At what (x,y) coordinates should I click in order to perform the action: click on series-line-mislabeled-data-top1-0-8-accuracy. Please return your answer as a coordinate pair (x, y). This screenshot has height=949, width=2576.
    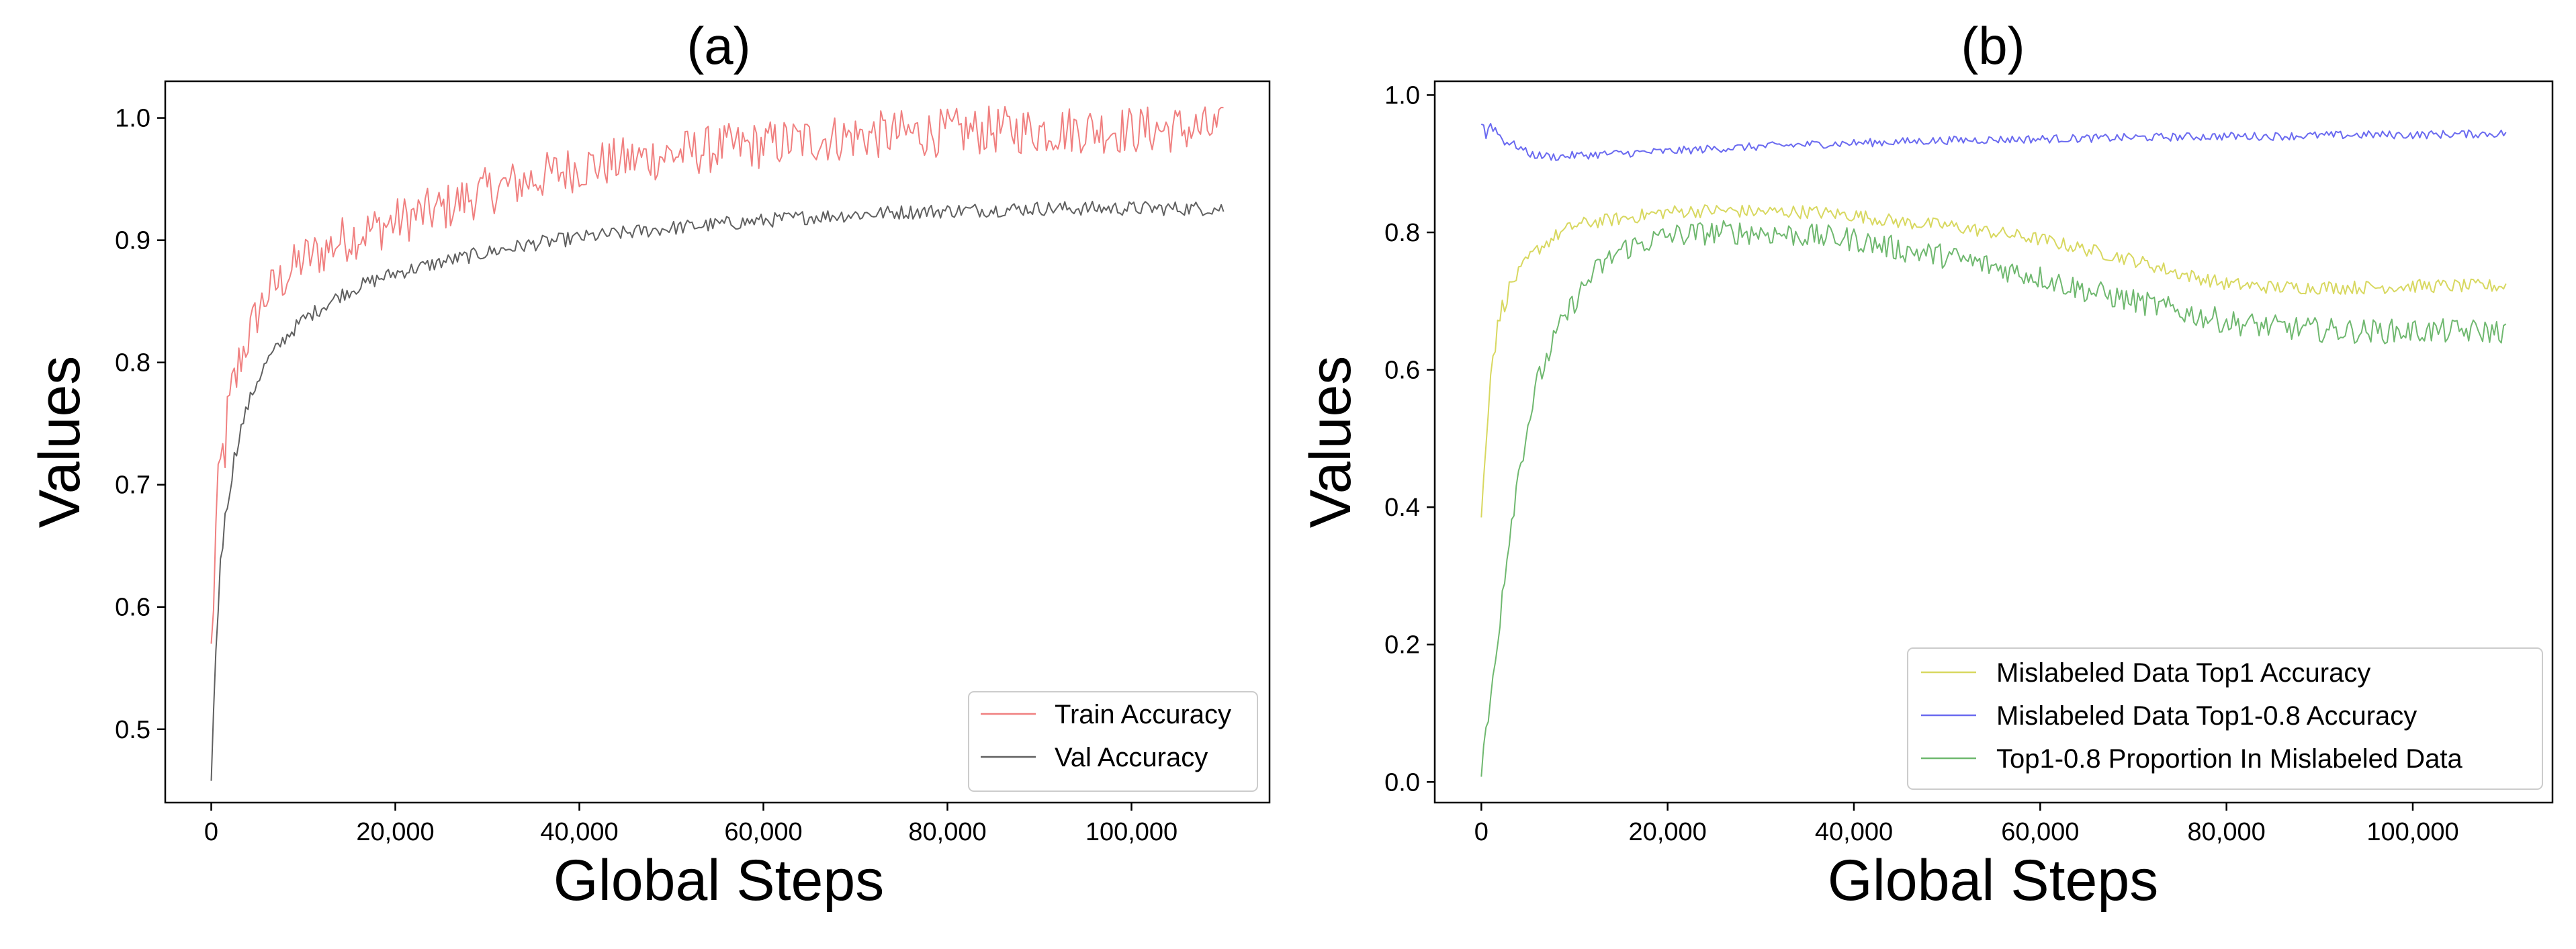
    Looking at the image, I should click on (1994, 142).